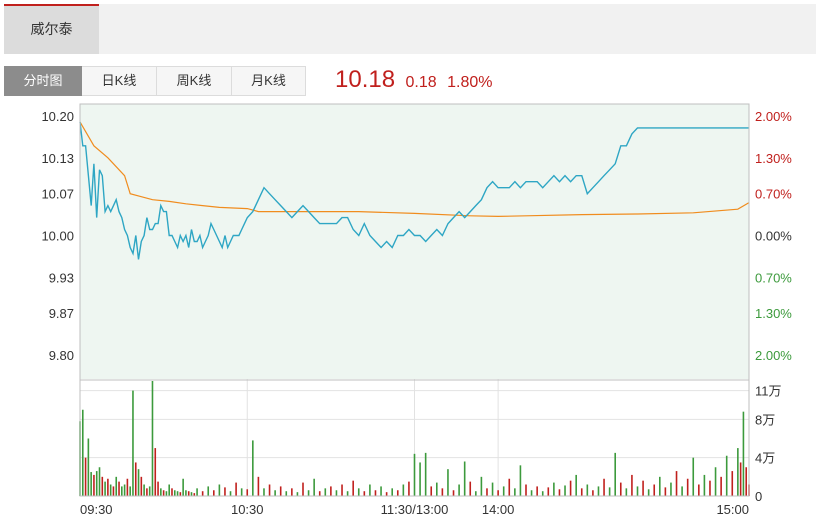 This screenshot has width=820, height=527. What do you see at coordinates (773, 116) in the screenshot?
I see `pct-tick-label: 2.00%` at bounding box center [773, 116].